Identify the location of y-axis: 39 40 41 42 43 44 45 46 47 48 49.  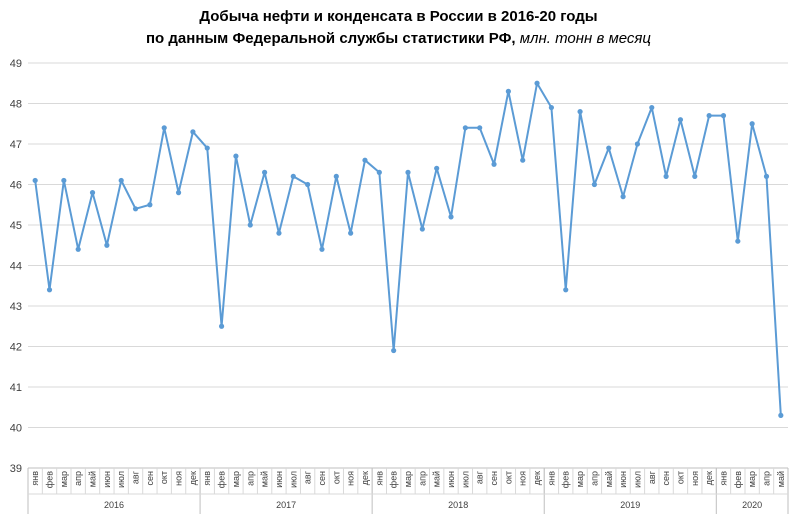
(16, 266).